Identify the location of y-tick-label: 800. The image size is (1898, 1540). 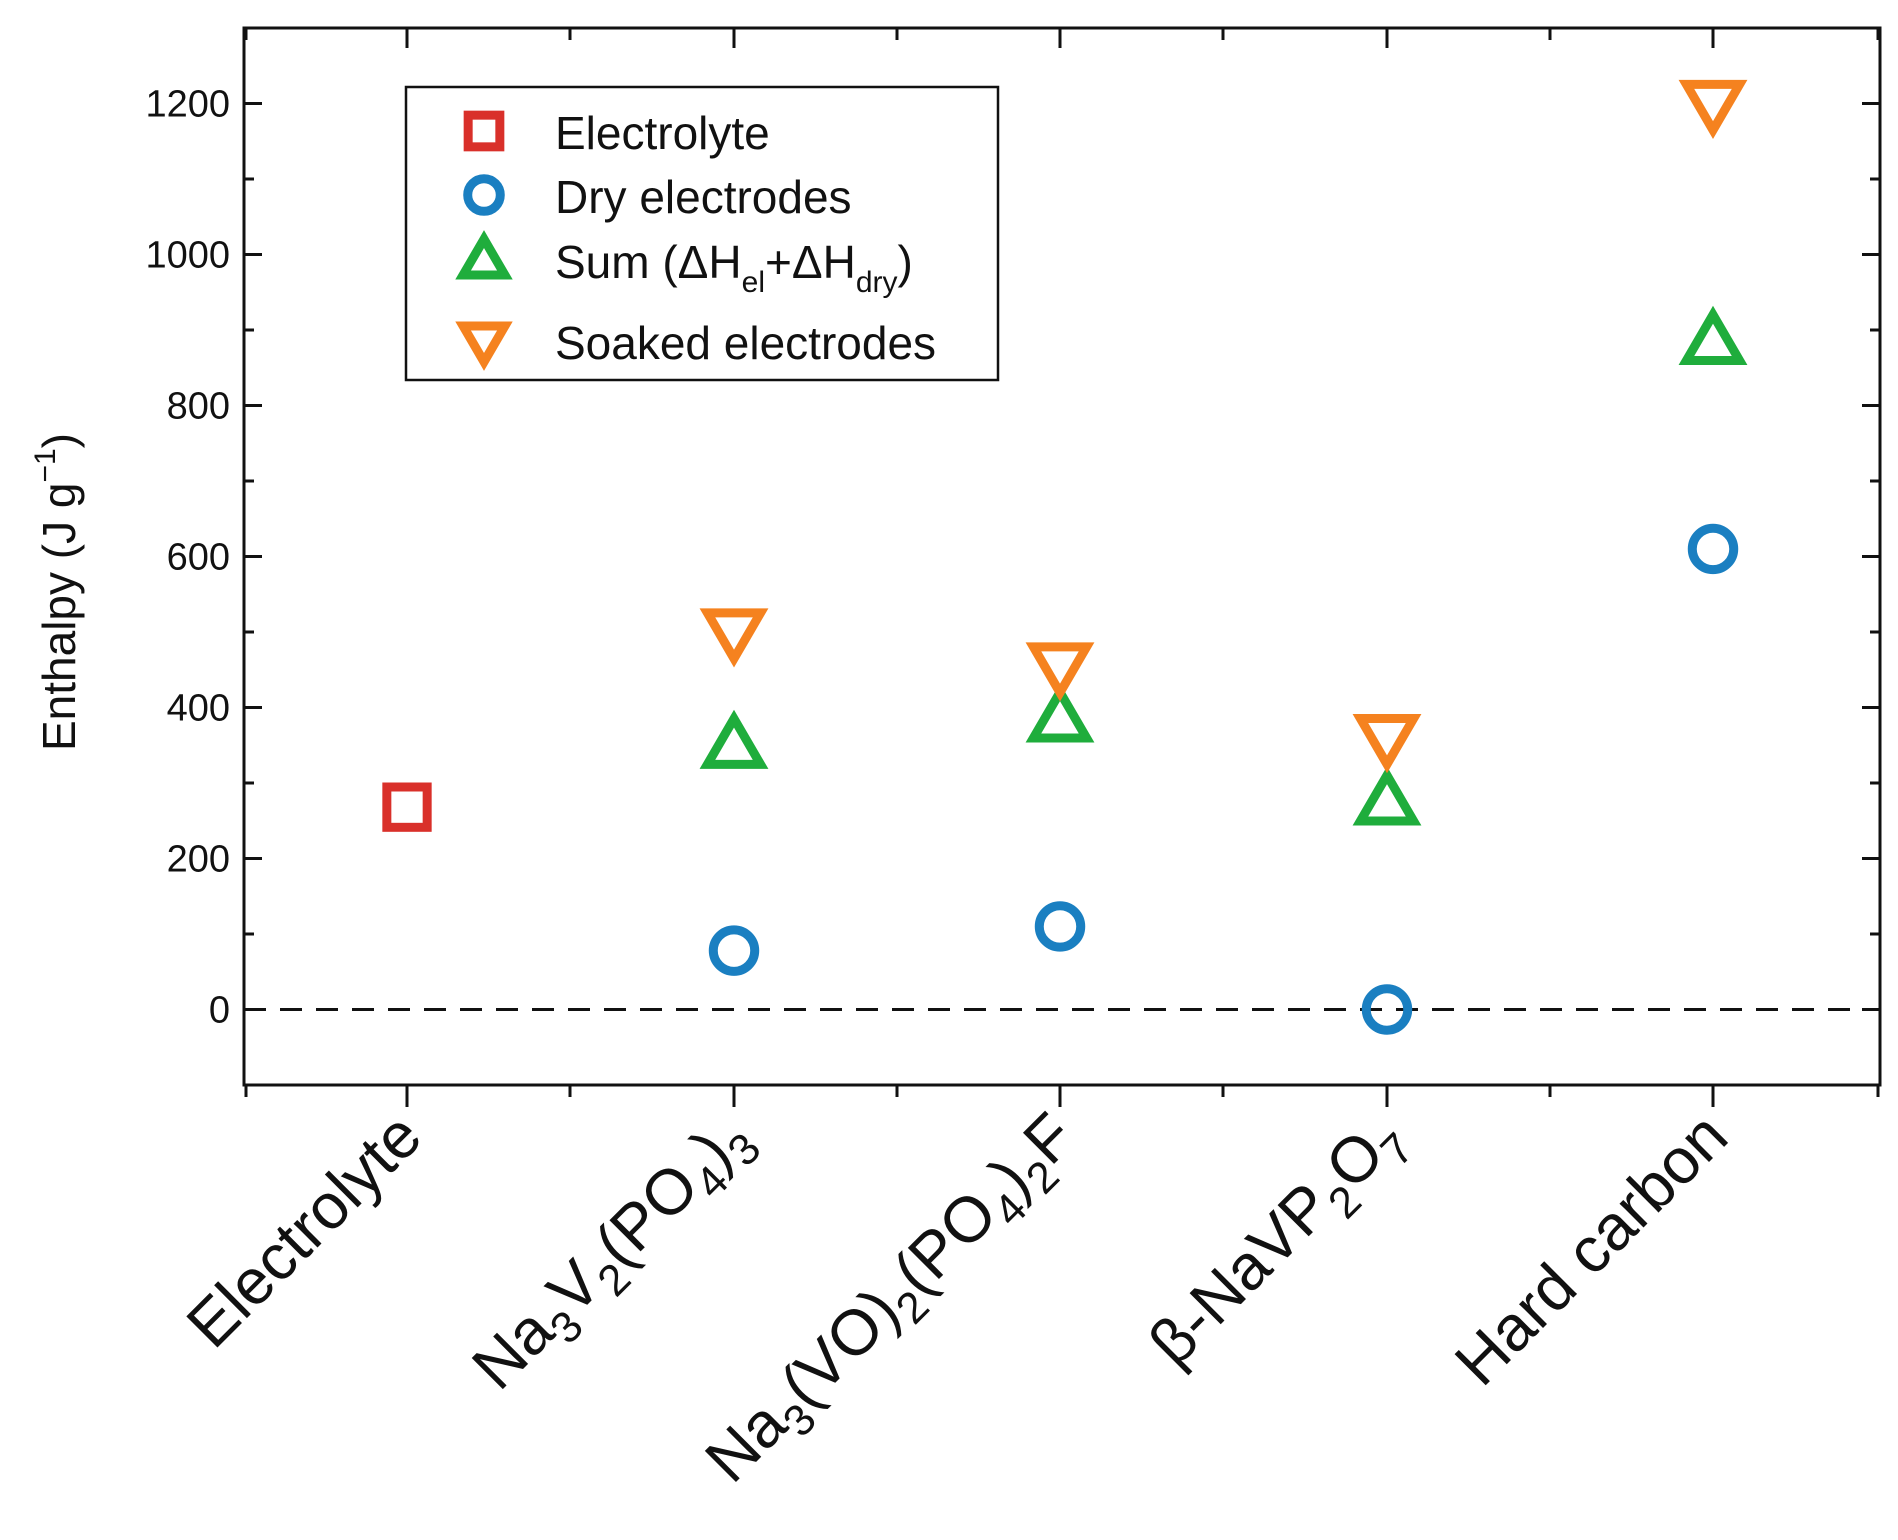
(198, 407).